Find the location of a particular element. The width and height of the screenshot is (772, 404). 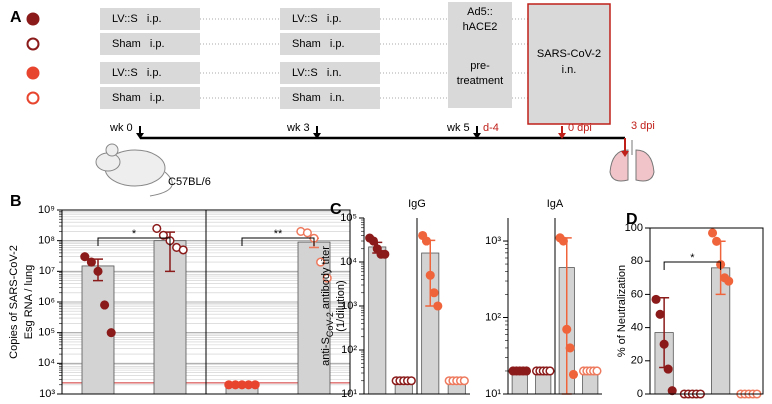

y-tick-label: 10⁴ is located at coordinates (348, 262).